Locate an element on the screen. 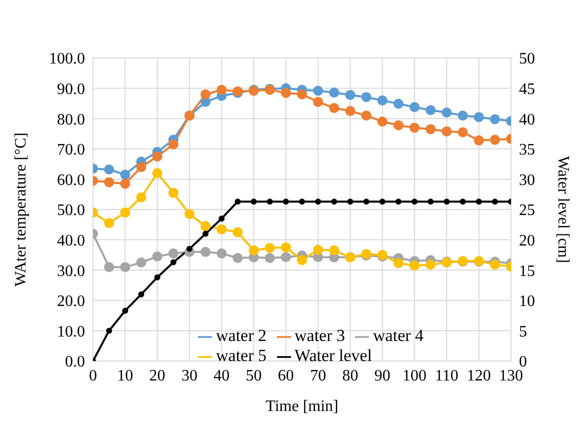 This screenshot has height=429, width=584. y-tick-label: 70.0 is located at coordinates (71, 150).